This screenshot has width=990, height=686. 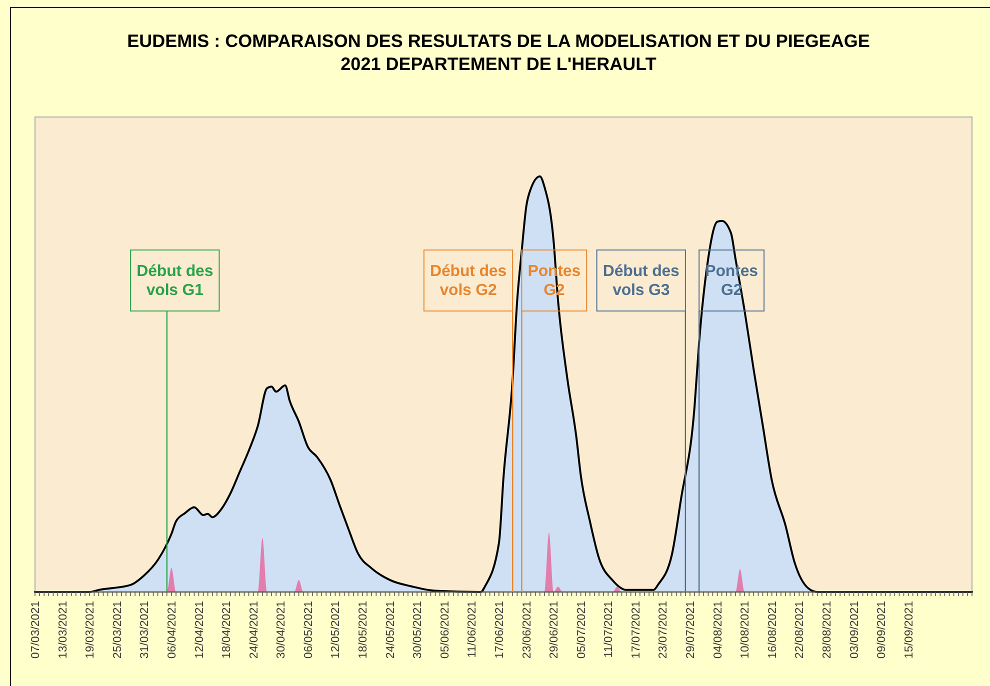 What do you see at coordinates (390, 630) in the screenshot?
I see `x-tick-label: 24/05/2021` at bounding box center [390, 630].